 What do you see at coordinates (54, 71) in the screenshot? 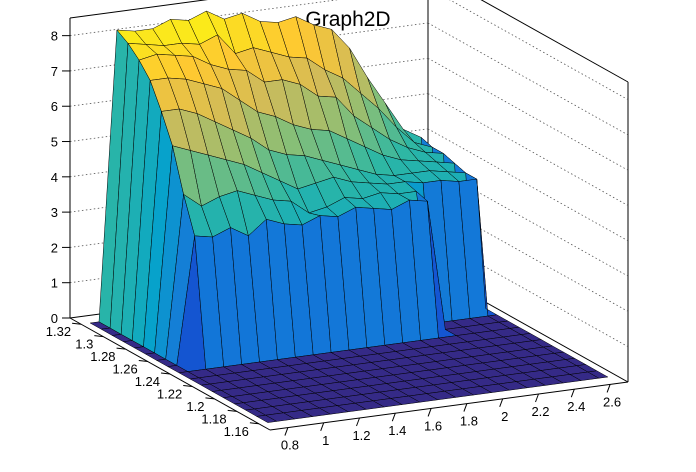
I see `z-tick-label: 7` at bounding box center [54, 71].